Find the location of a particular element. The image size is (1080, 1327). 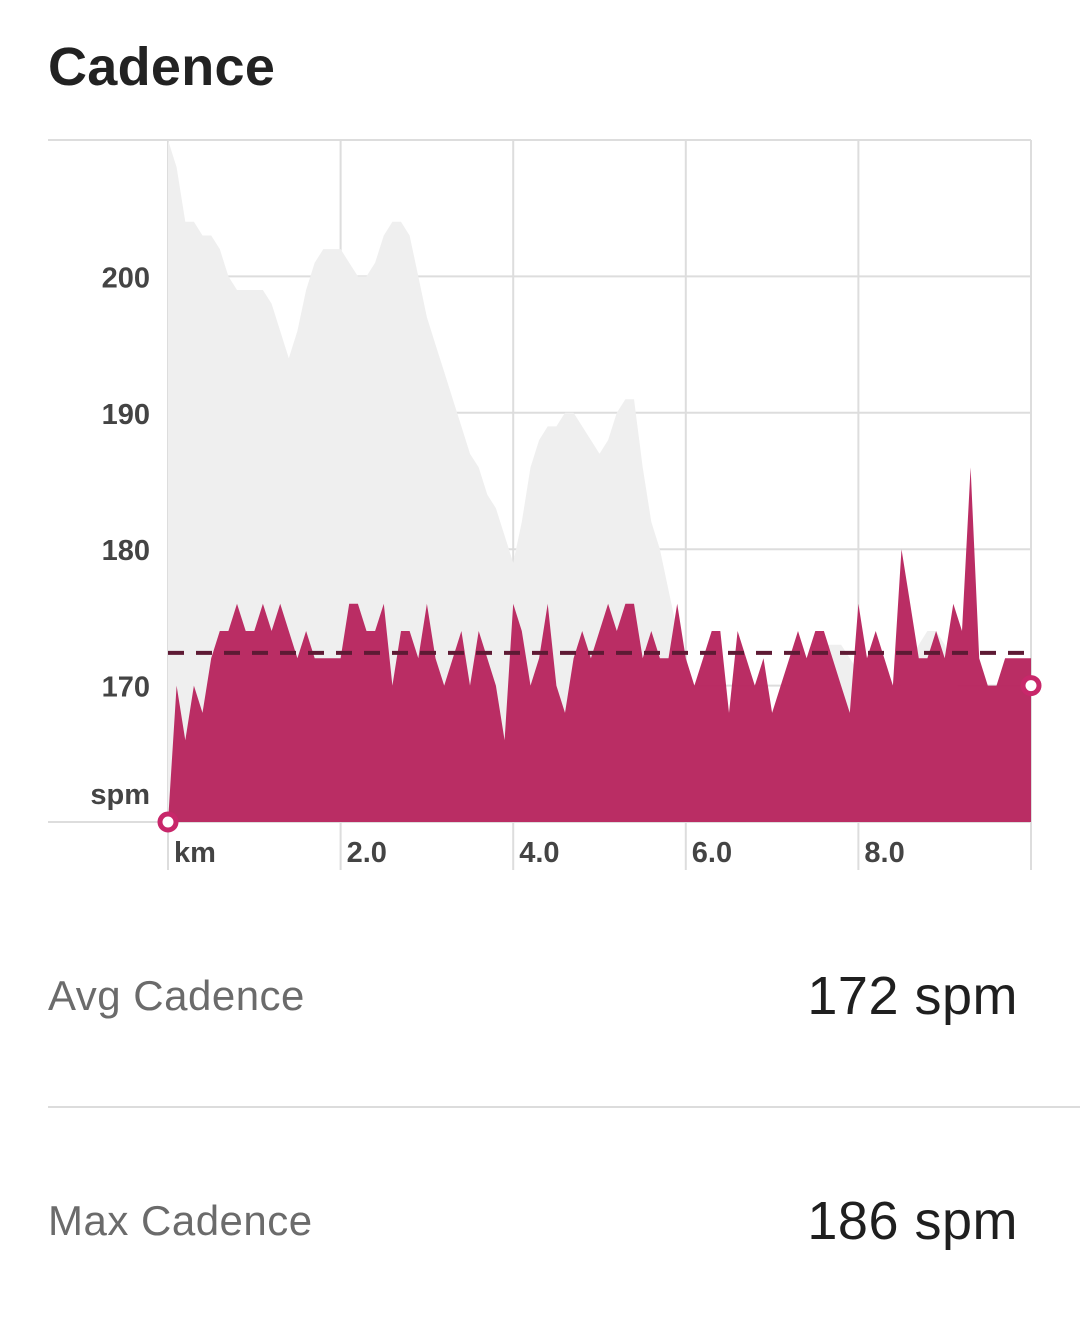

y-tick-label-170: 170 is located at coordinates (126, 688).